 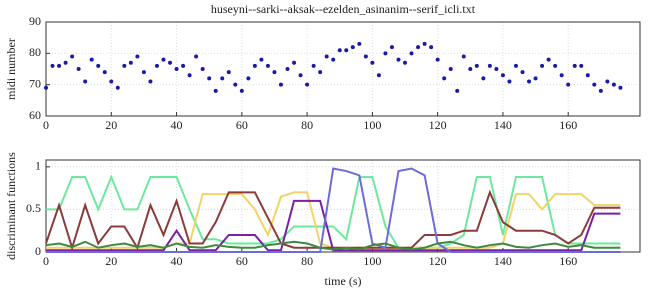 I want to click on x-tick-label: 100, so click(x=372, y=125).